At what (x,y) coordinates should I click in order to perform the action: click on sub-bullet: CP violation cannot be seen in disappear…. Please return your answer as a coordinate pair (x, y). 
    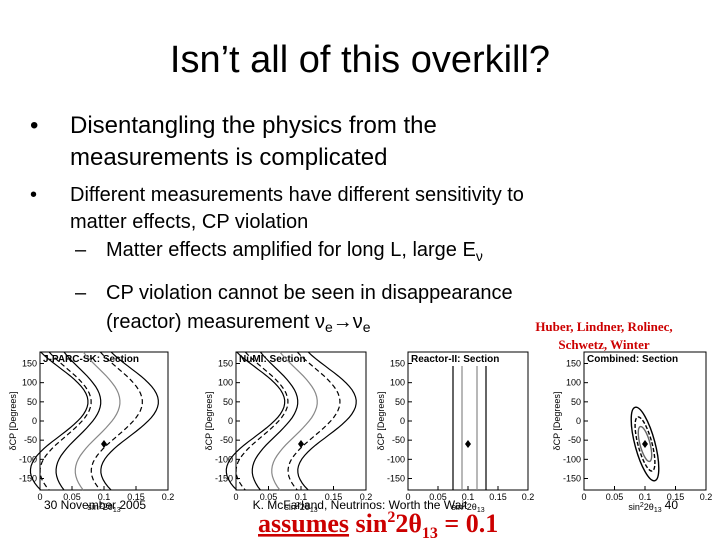
    Looking at the image, I should click on (309, 293).